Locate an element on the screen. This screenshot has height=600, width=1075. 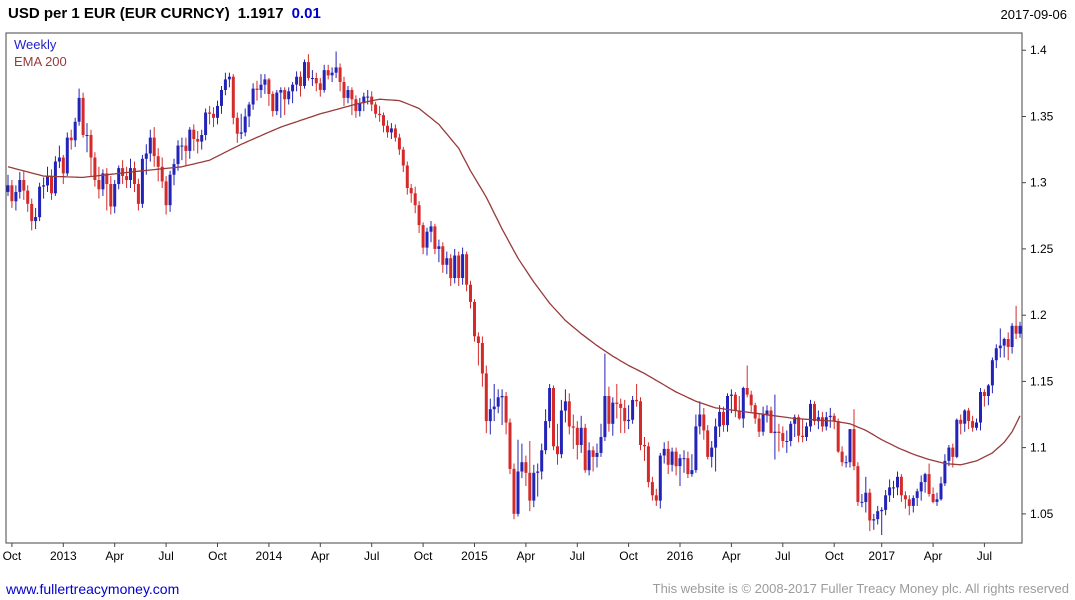
chart-date: 2017-09-06 is located at coordinates (1034, 14).